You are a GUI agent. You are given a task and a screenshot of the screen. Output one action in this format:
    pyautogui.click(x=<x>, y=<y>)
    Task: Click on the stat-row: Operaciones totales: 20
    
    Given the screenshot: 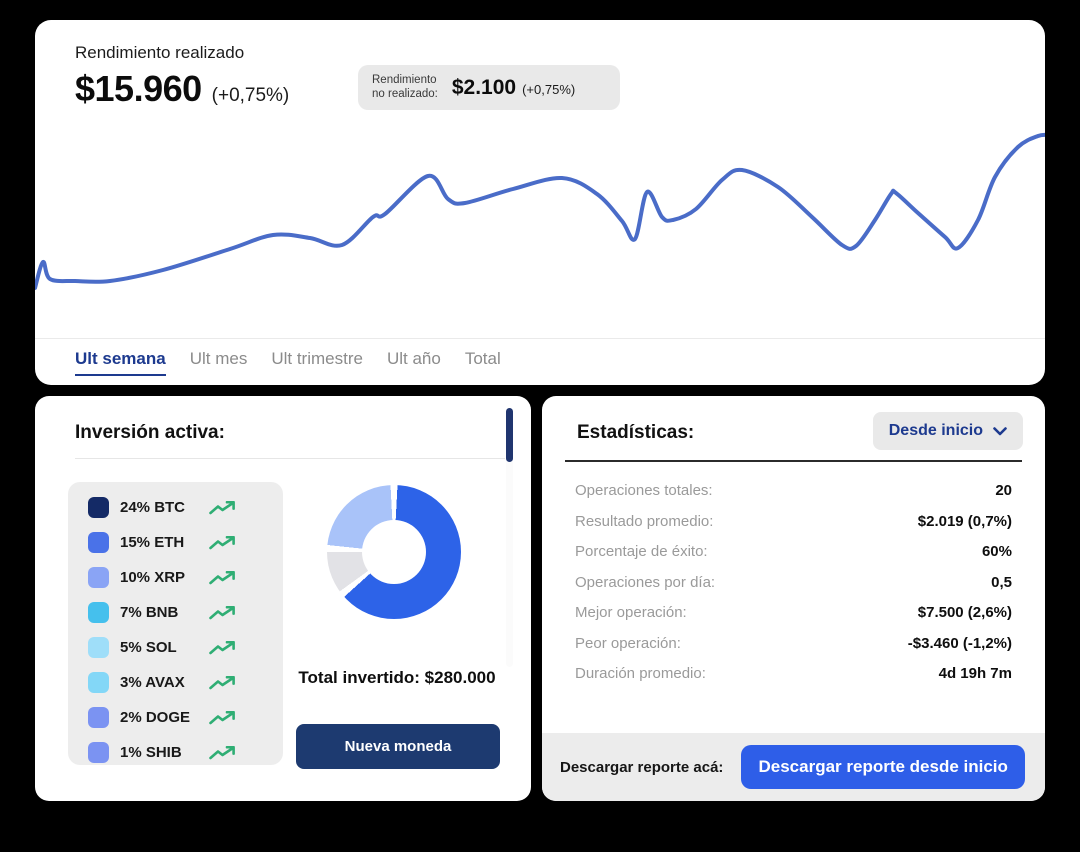 What is the action you would take?
    pyautogui.click(x=793, y=497)
    